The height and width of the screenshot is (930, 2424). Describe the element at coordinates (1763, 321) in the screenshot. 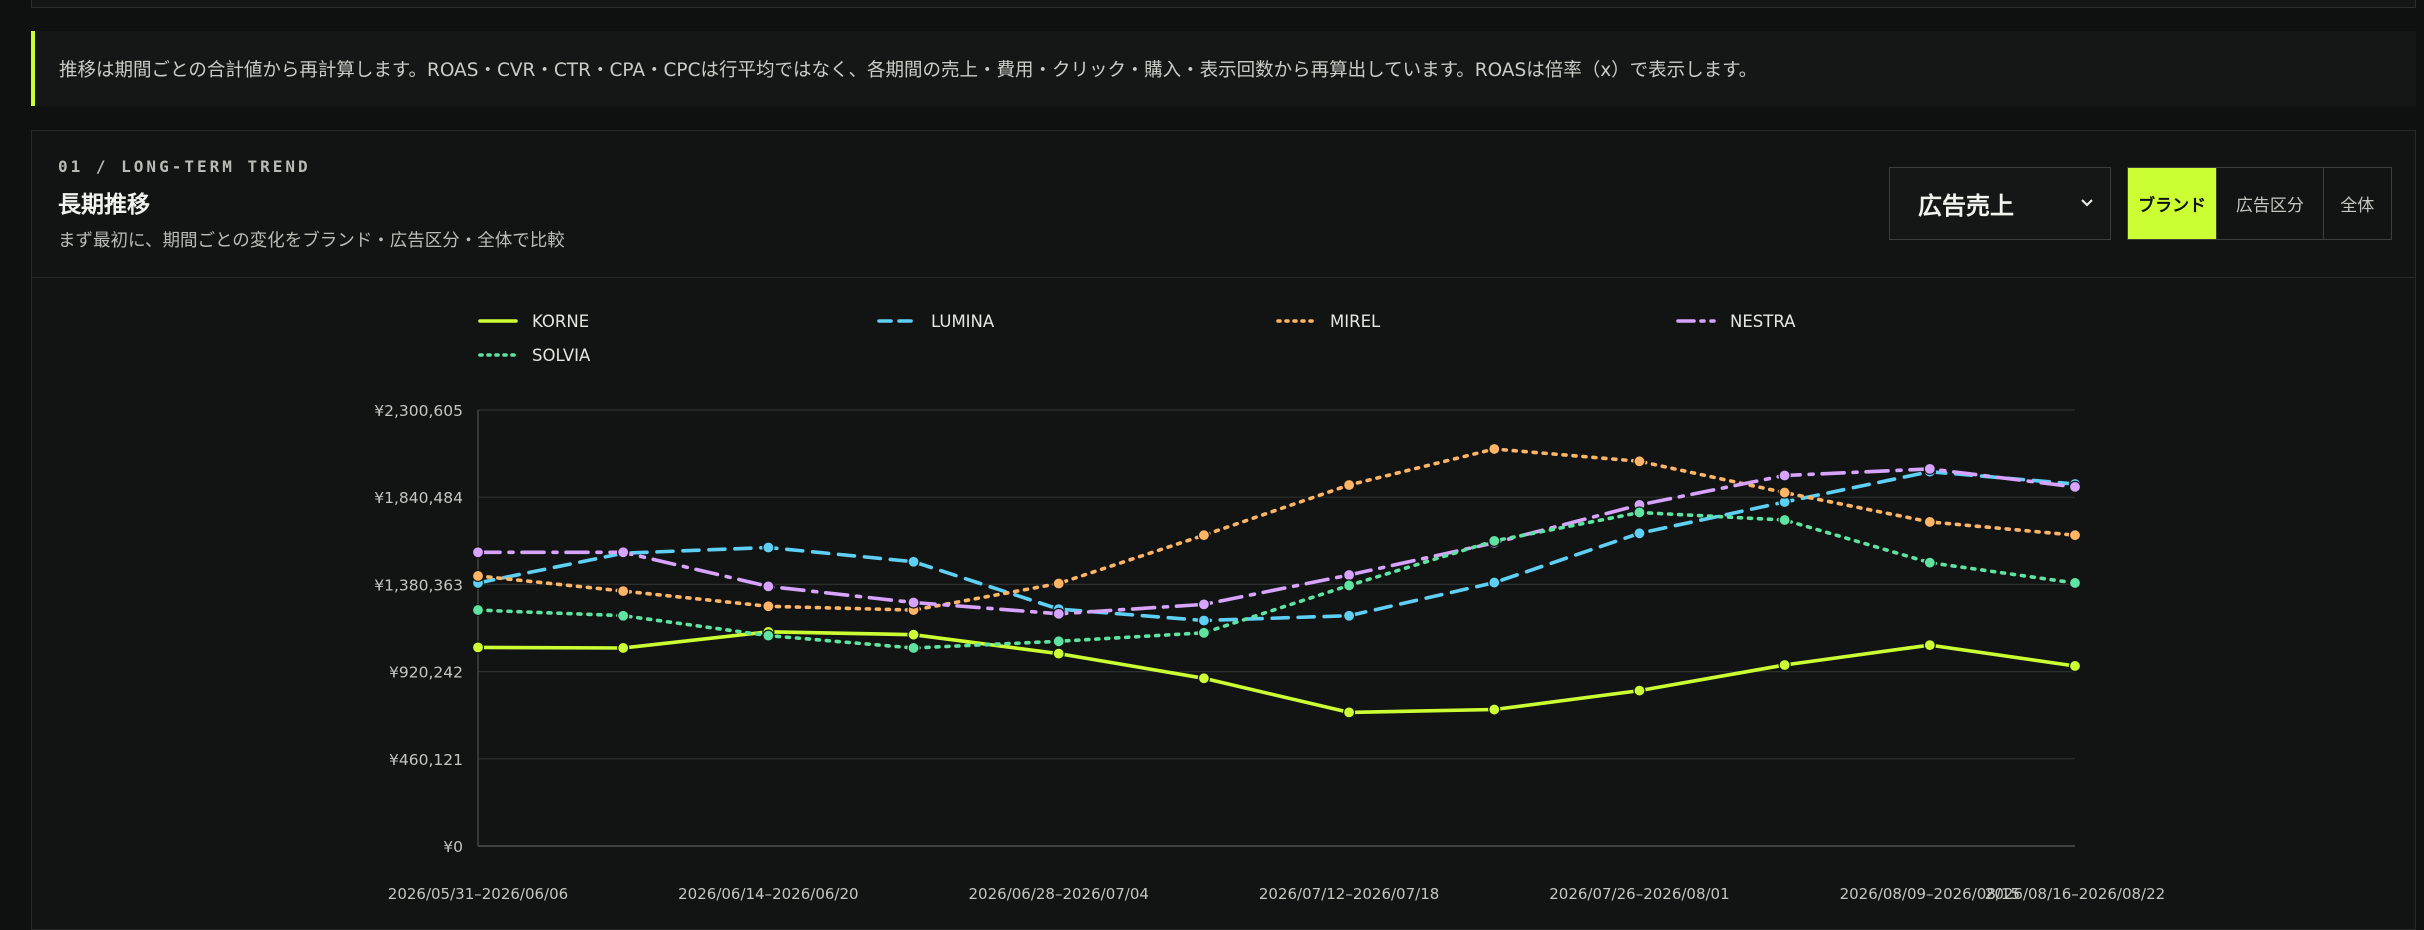

I see `legend-label: NESTRA` at that location.